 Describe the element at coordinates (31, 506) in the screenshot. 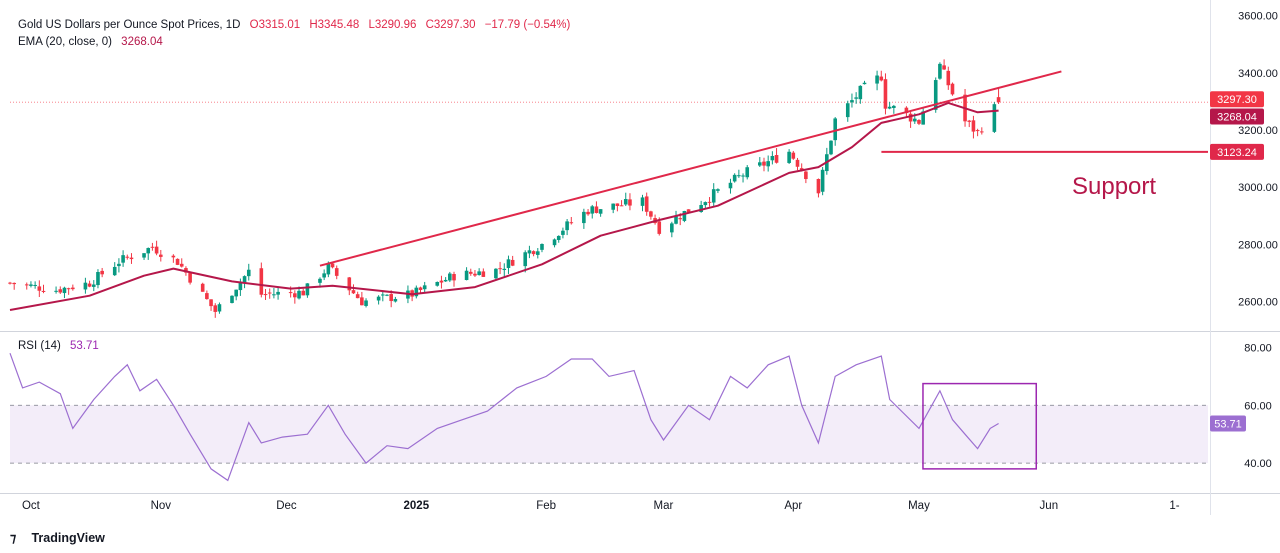

I see `time-axis-tick: Oct` at that location.